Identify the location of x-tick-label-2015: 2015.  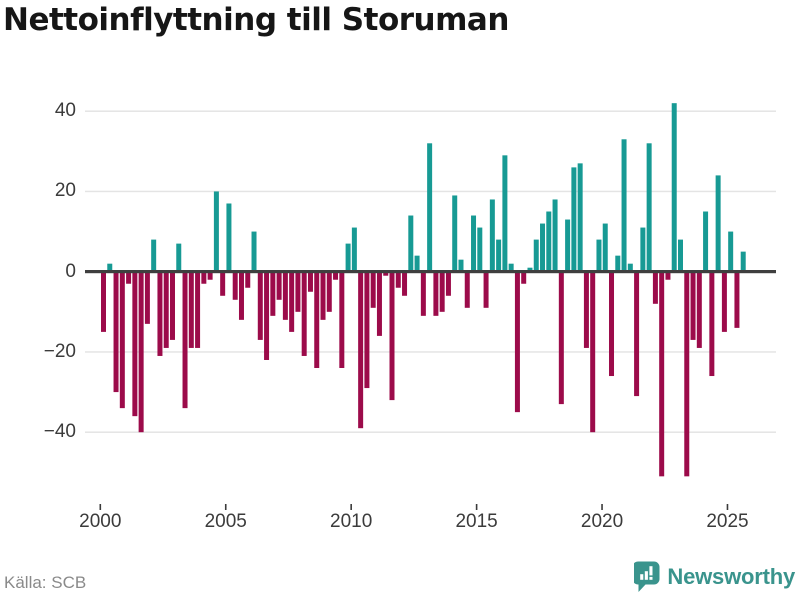
(476, 521).